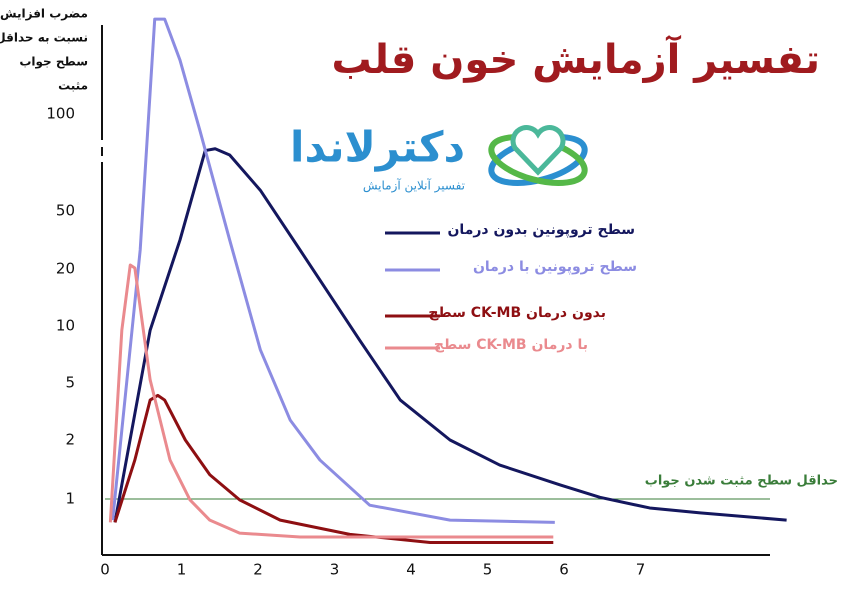  What do you see at coordinates (538, 150) in the screenshot?
I see `logo-heart` at bounding box center [538, 150].